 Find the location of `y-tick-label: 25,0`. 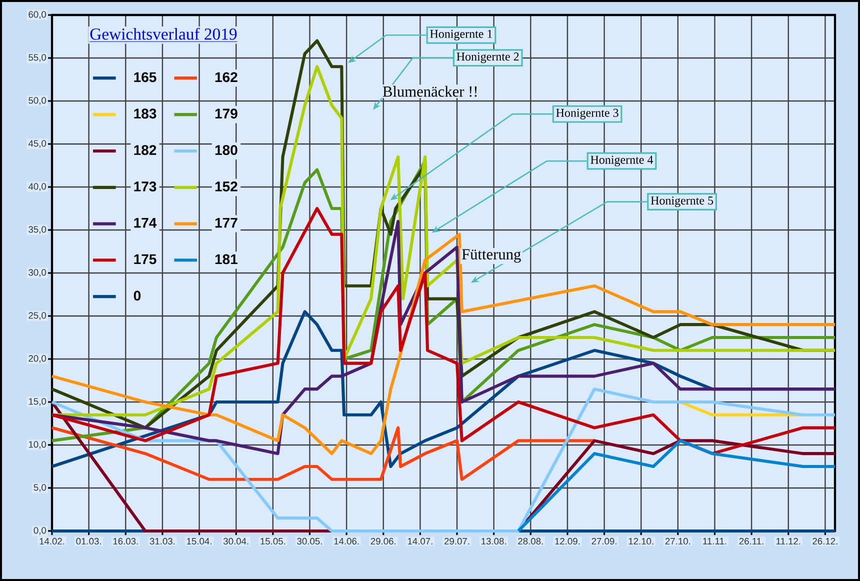

y-tick-label: 25,0 is located at coordinates (37, 316).